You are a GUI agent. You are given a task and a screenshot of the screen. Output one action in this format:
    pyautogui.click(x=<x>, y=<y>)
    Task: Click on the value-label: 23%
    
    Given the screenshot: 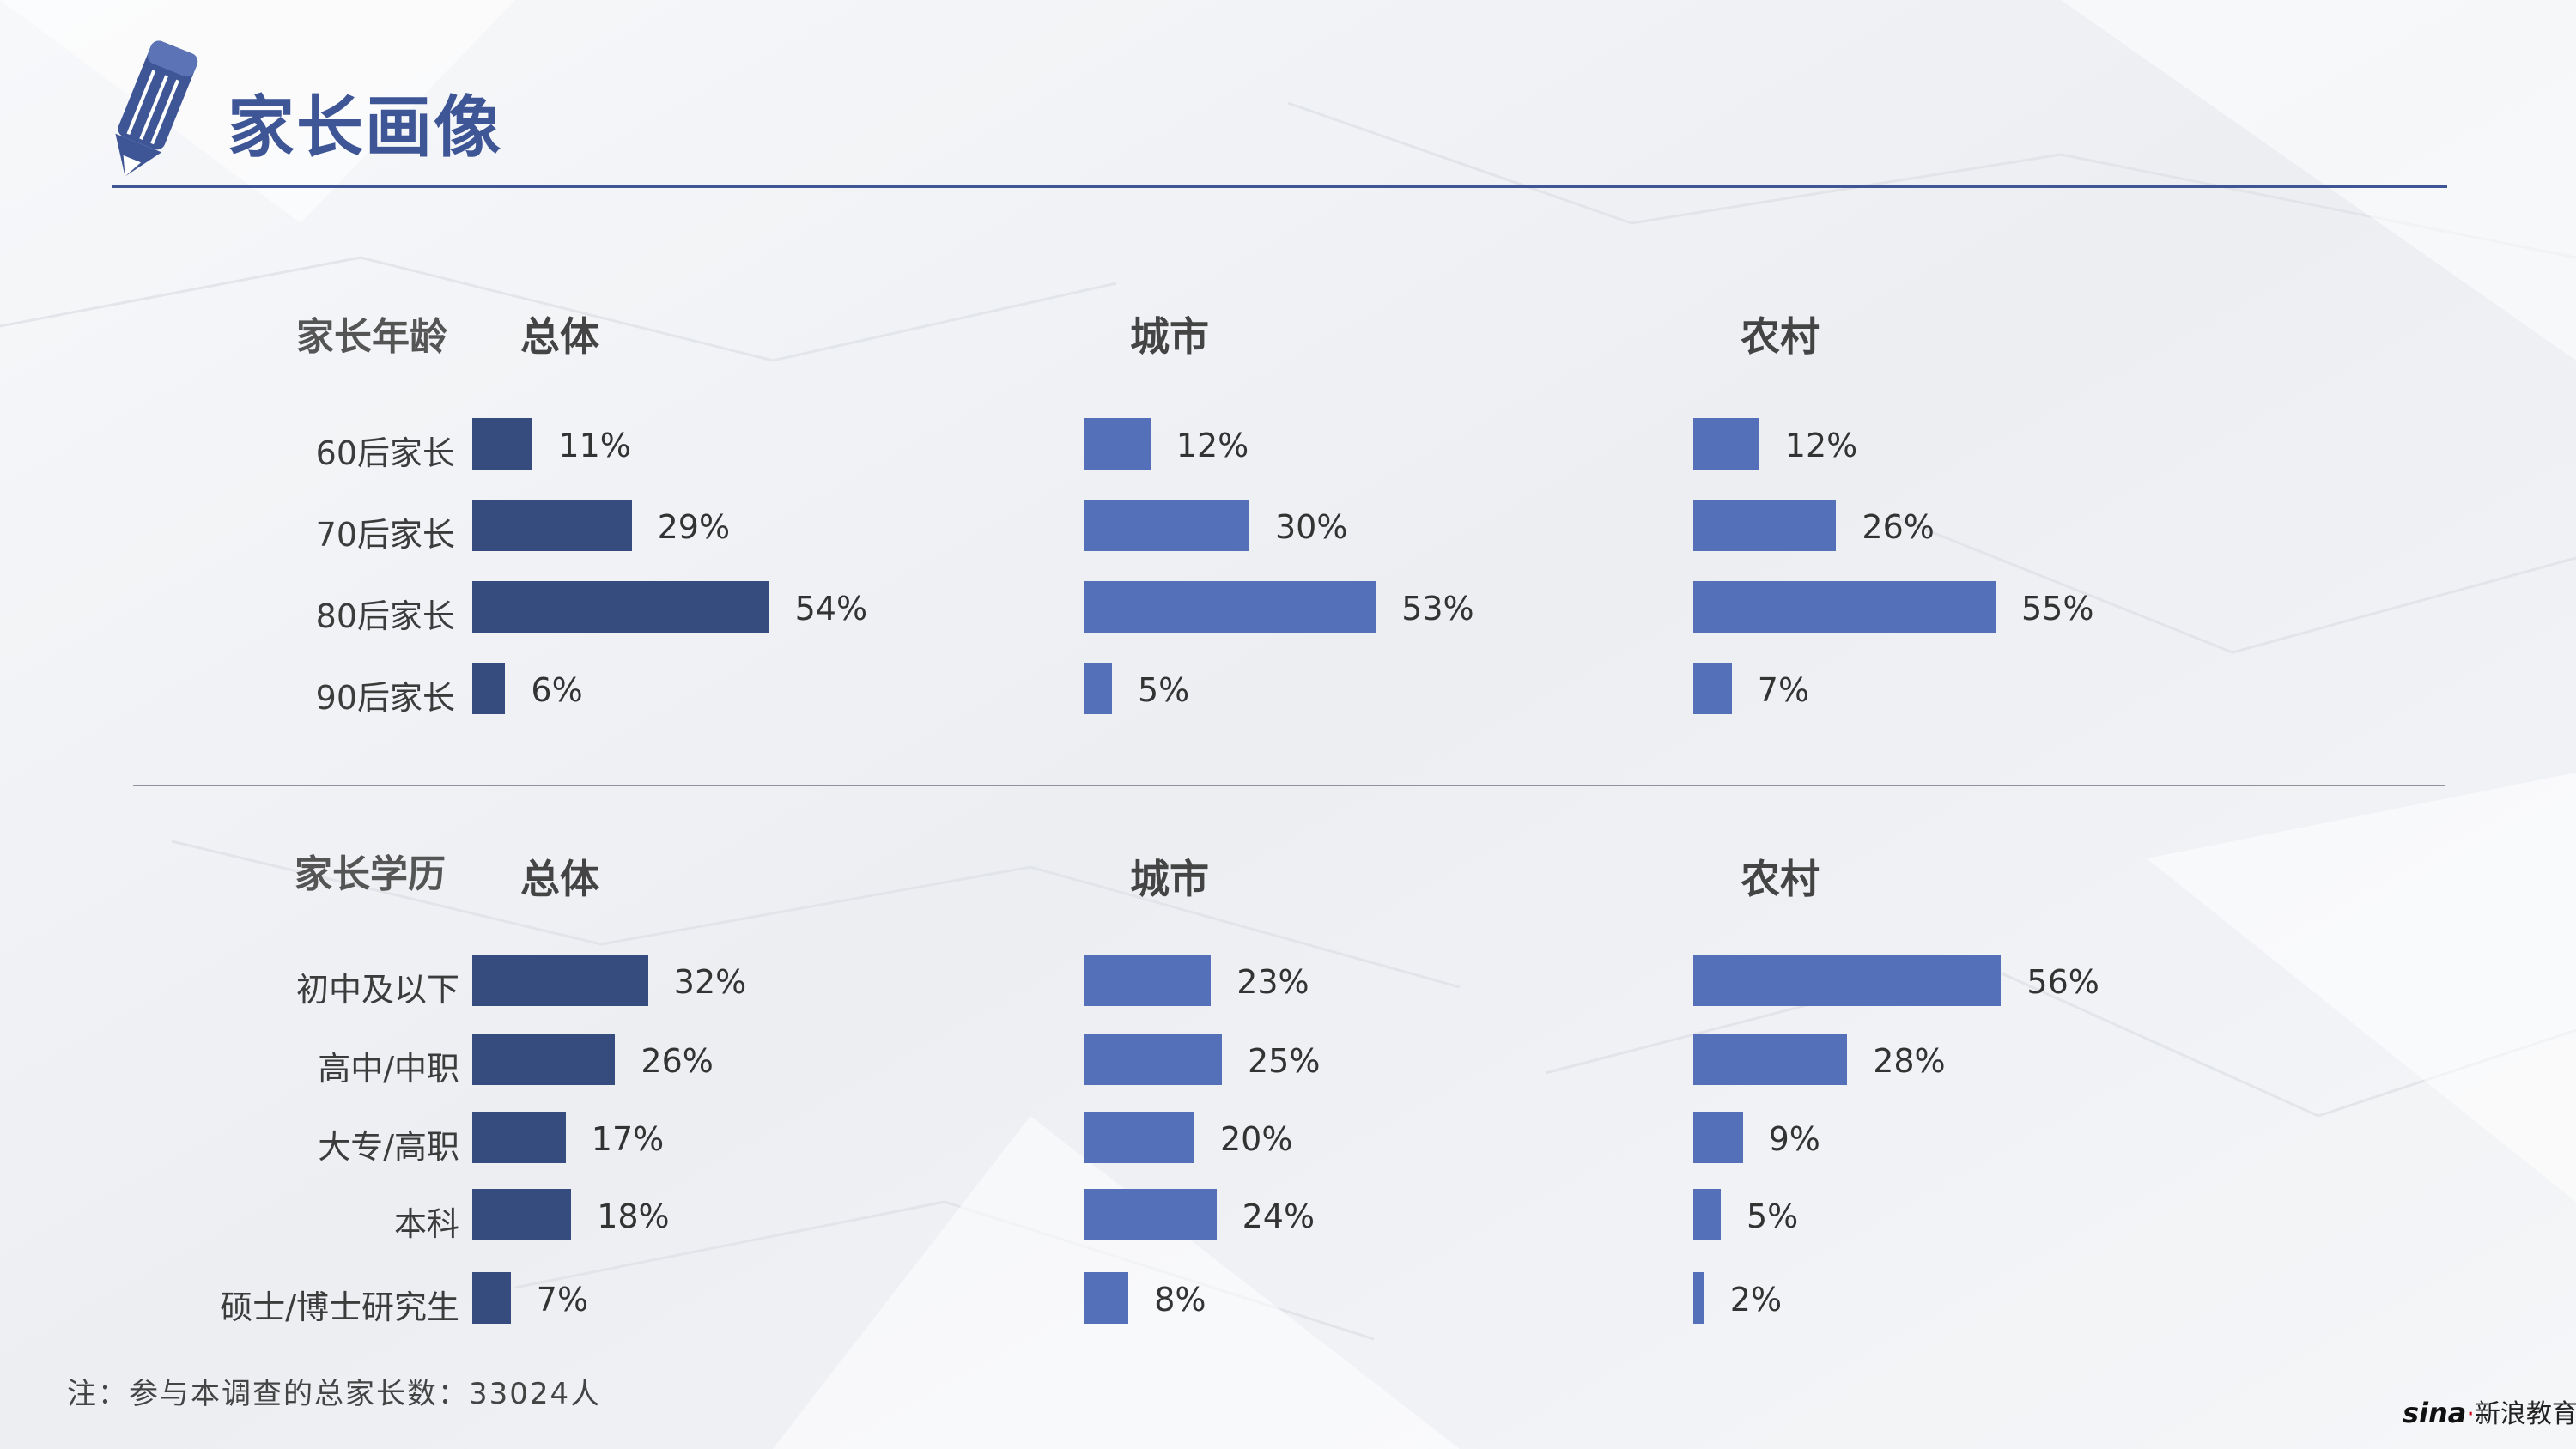 What is the action you would take?
    pyautogui.click(x=1272, y=982)
    